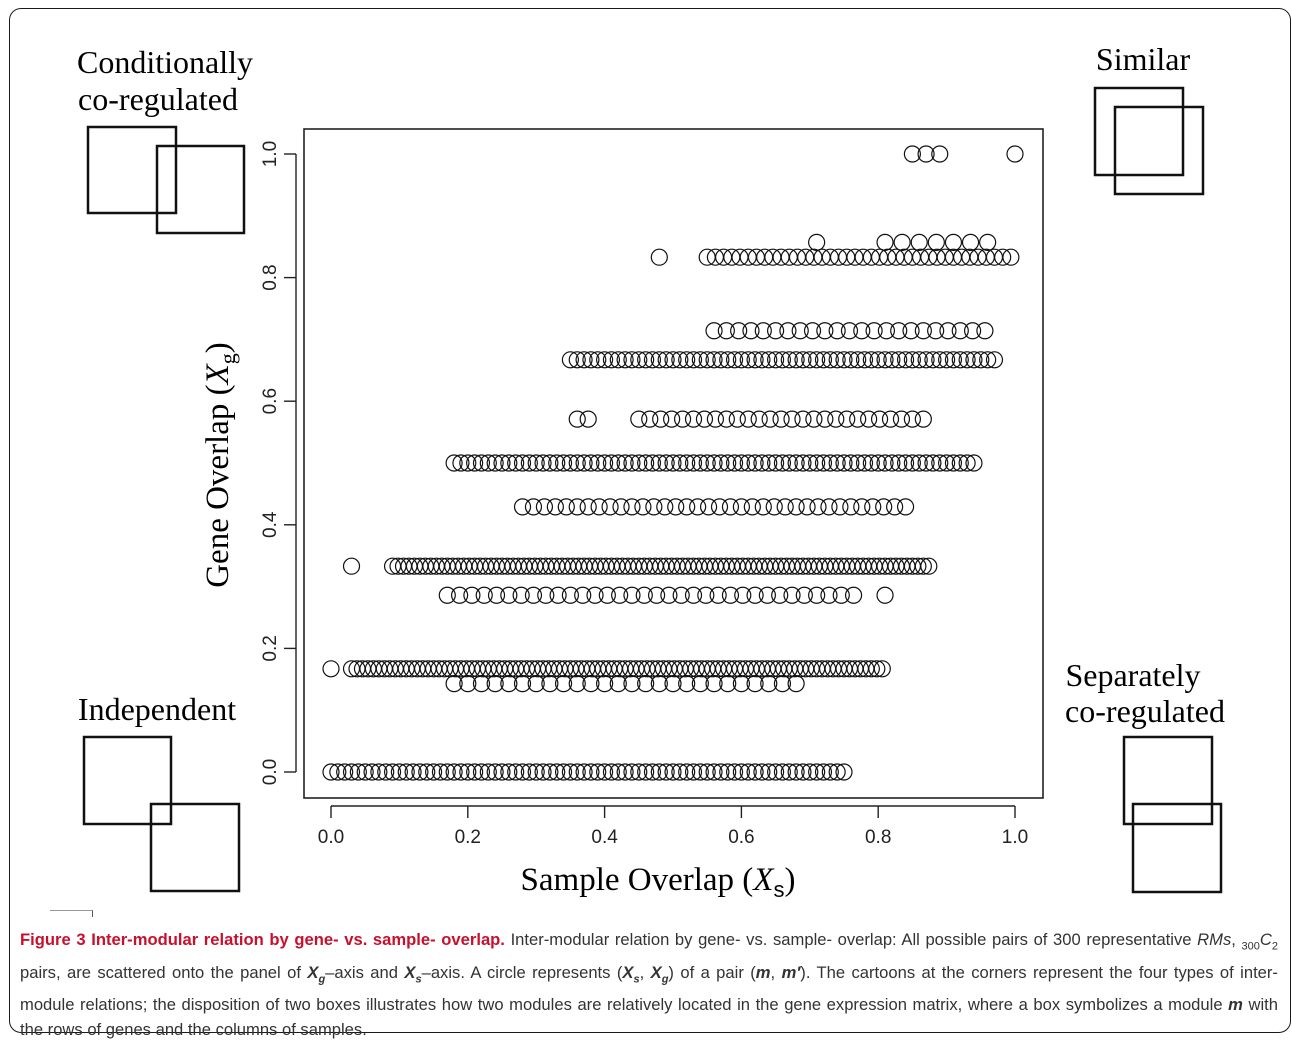  What do you see at coordinates (468, 837) in the screenshot?
I see `x-tick-label: 0.2` at bounding box center [468, 837].